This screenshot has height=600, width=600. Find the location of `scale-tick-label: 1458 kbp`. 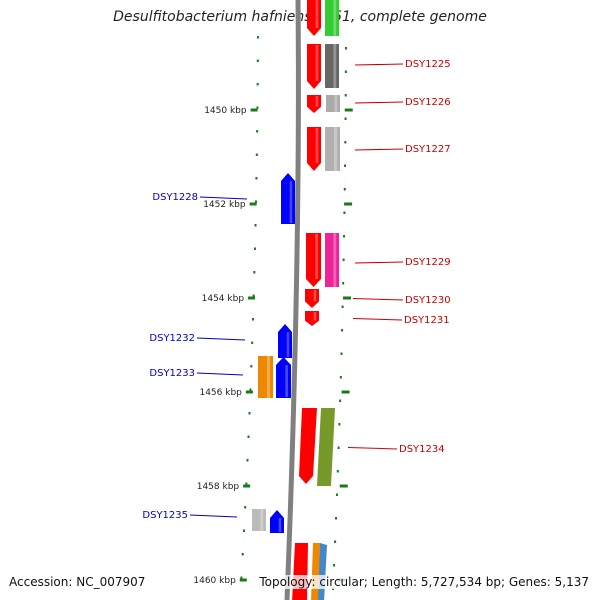

scale-tick-label: 1458 kbp is located at coordinates (218, 487).